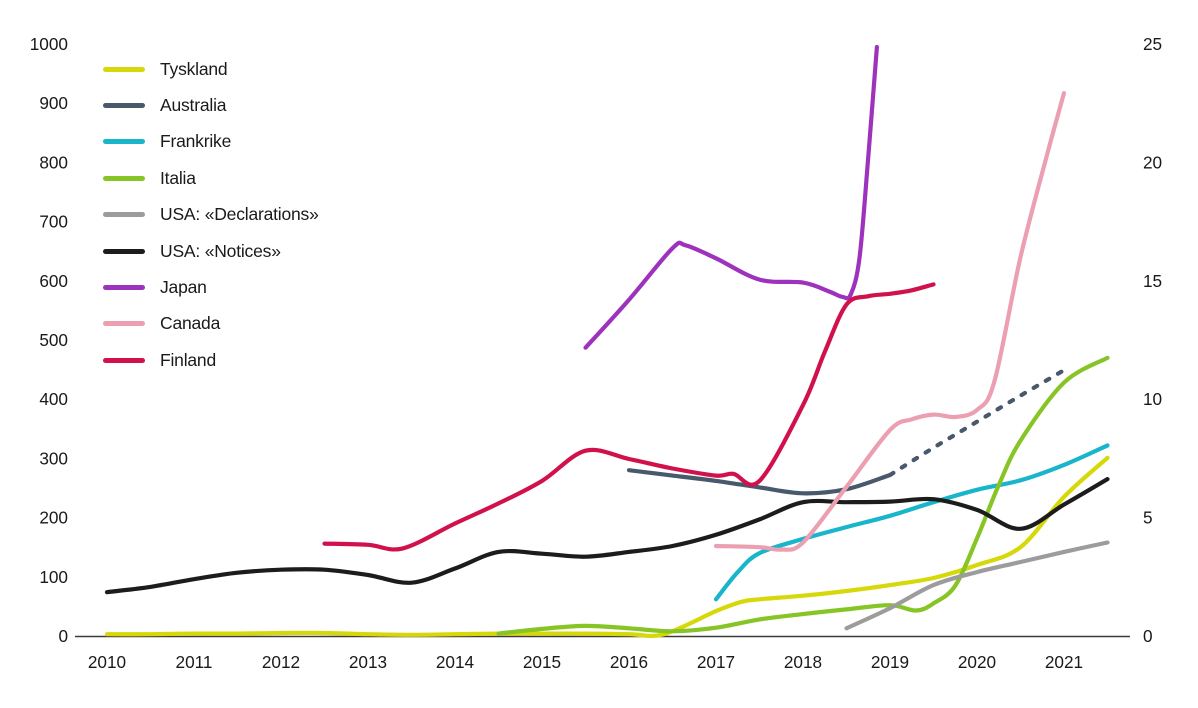 The height and width of the screenshot is (708, 1198). Describe the element at coordinates (124, 142) in the screenshot. I see `legend-swatch-frankrike` at that location.